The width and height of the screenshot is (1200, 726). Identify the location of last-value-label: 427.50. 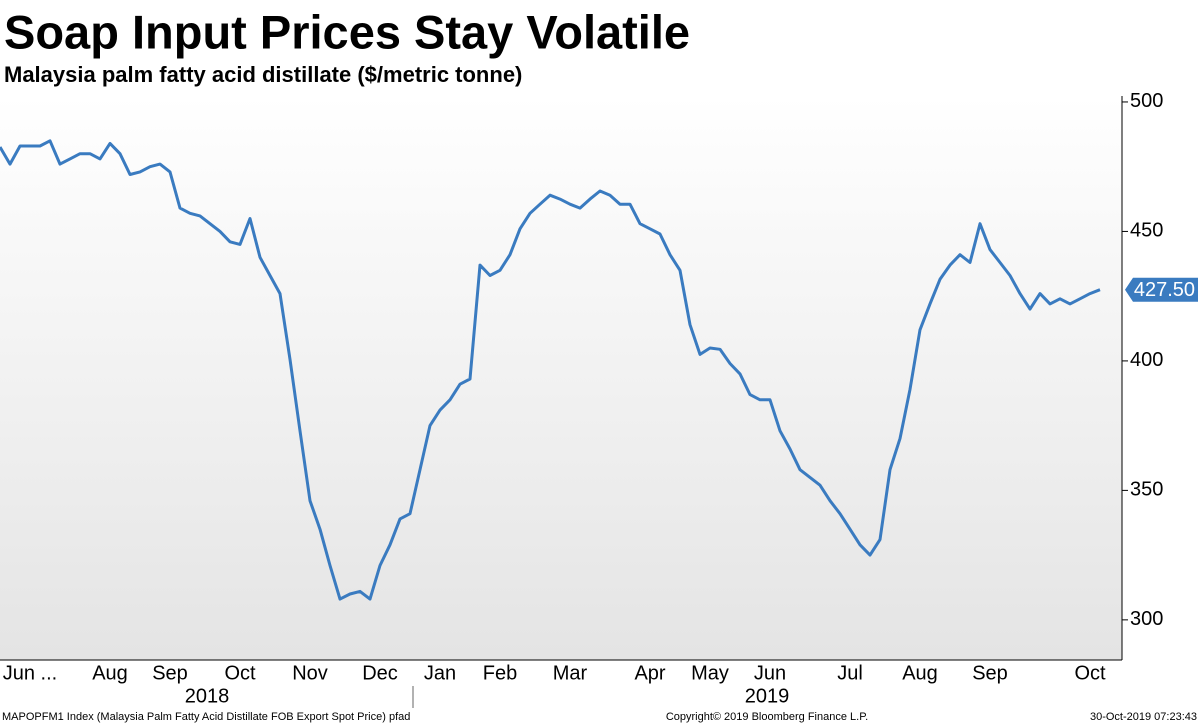
(1164, 290).